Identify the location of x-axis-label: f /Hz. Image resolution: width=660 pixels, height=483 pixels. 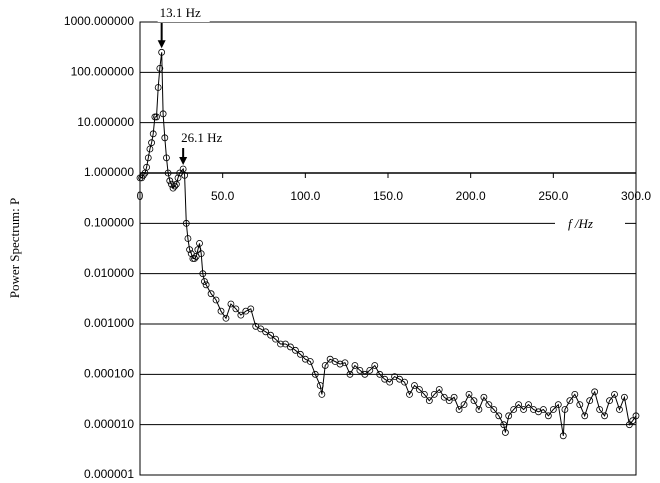
(580, 223).